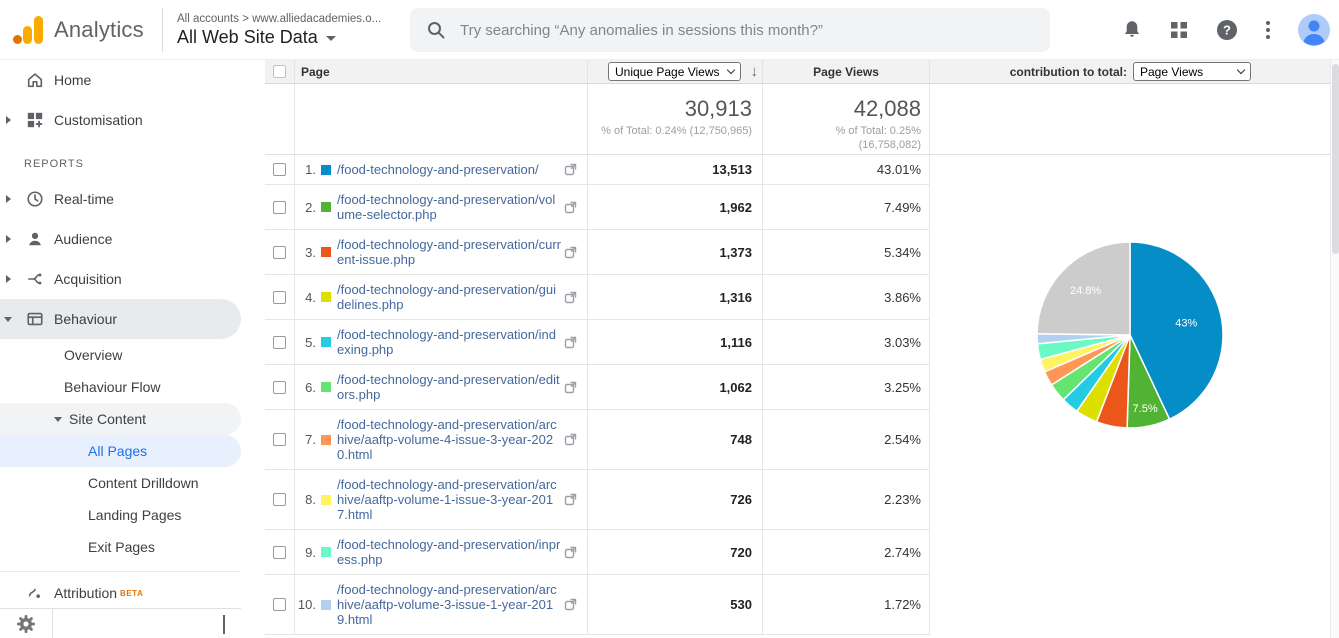 This screenshot has height=638, width=1339. I want to click on sort-descending-icon: ↓, so click(754, 71).